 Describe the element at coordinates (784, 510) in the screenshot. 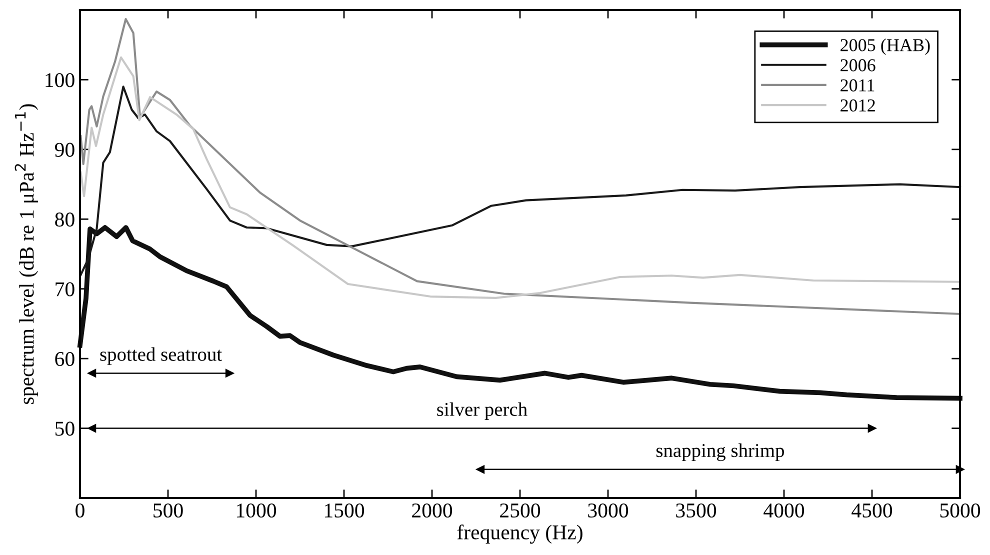

I see `x-tick-label: 4000` at that location.